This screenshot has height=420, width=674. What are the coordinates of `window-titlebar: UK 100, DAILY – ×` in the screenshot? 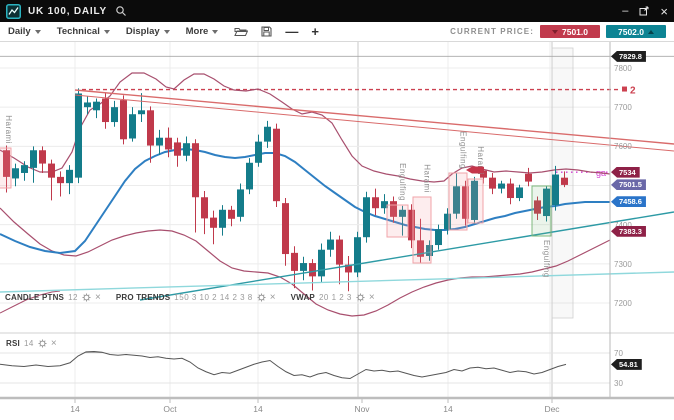 It's located at (337, 11).